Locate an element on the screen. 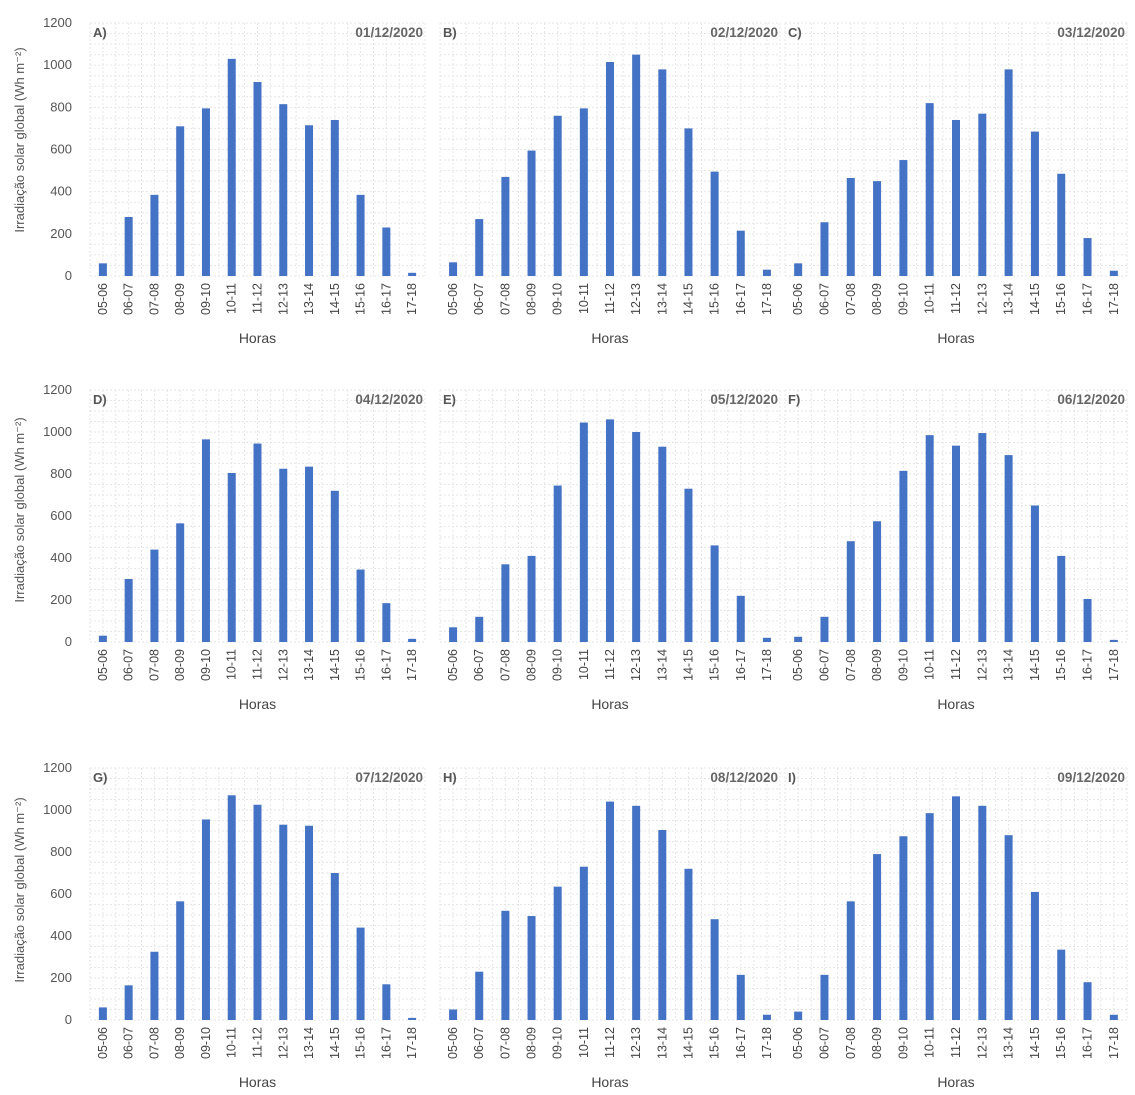 The image size is (1135, 1095). y-tick-label: 400 is located at coordinates (61, 557).